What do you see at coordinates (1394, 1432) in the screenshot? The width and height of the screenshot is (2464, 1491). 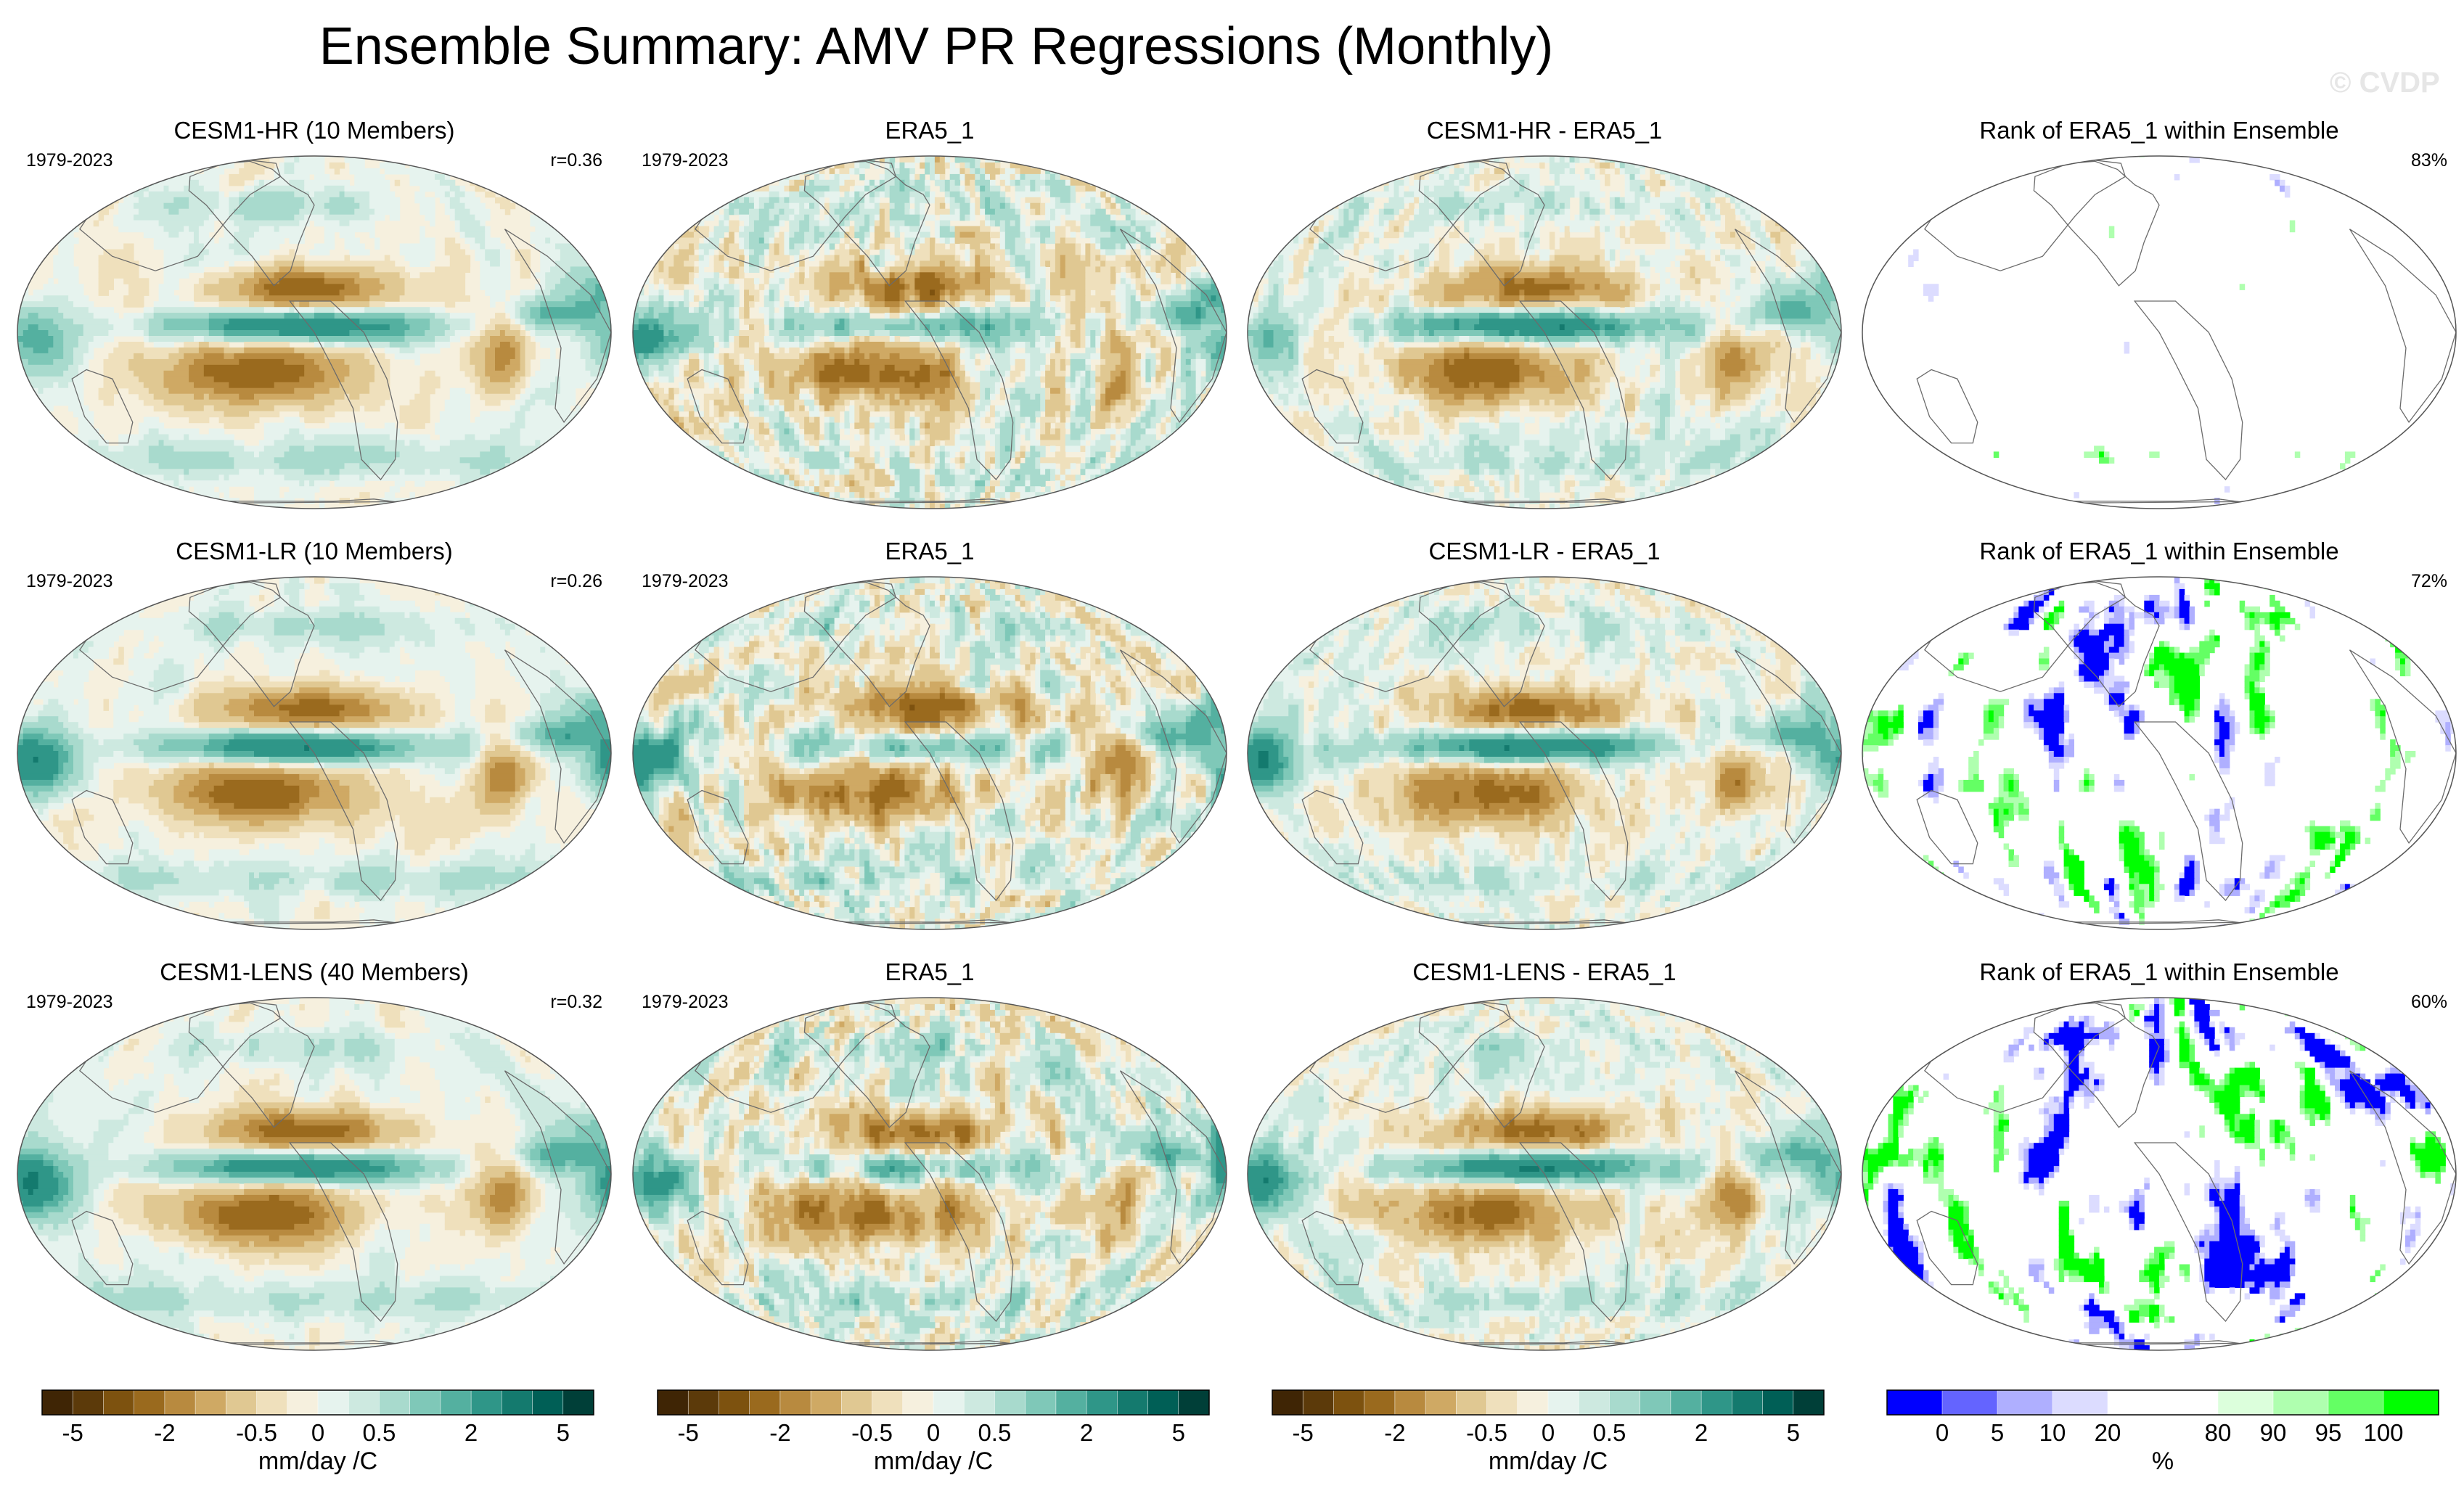 I see `colorbar-tick-label: -2` at bounding box center [1394, 1432].